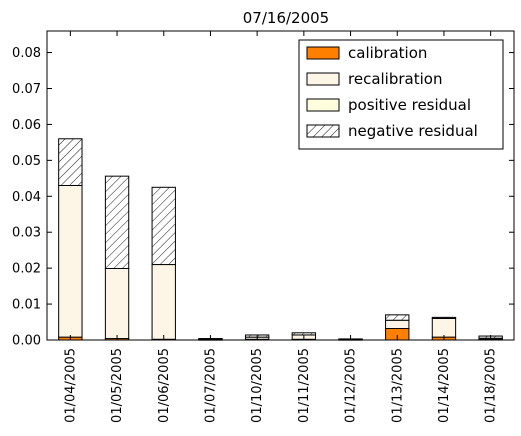 This screenshot has height=436, width=521. What do you see at coordinates (26, 125) in the screenshot?
I see `y-tick-label: 0.06` at bounding box center [26, 125].